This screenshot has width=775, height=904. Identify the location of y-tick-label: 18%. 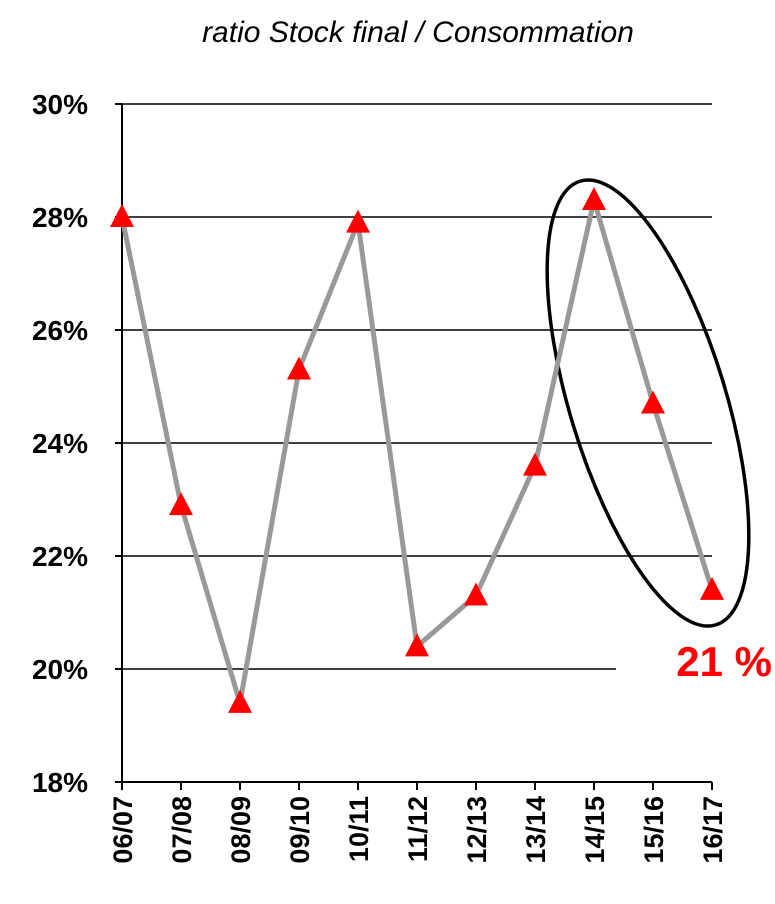
(60, 782).